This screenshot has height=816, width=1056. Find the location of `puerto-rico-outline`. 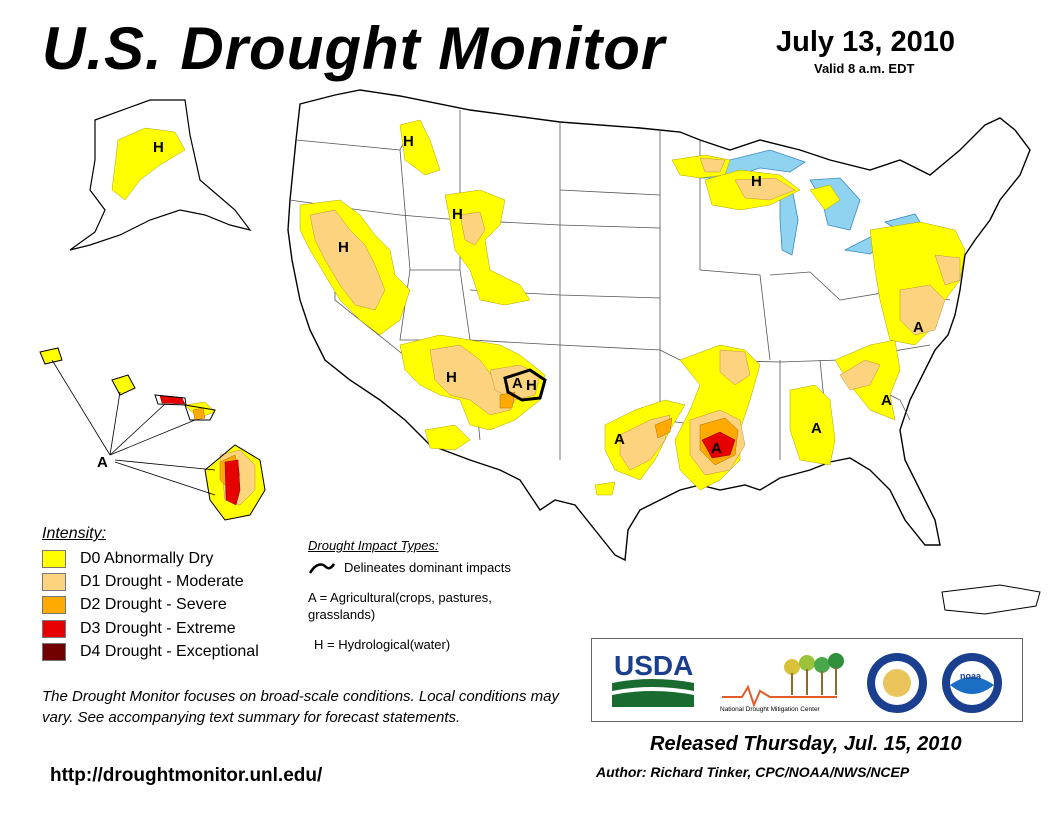

puerto-rico-outline is located at coordinates (991, 599).